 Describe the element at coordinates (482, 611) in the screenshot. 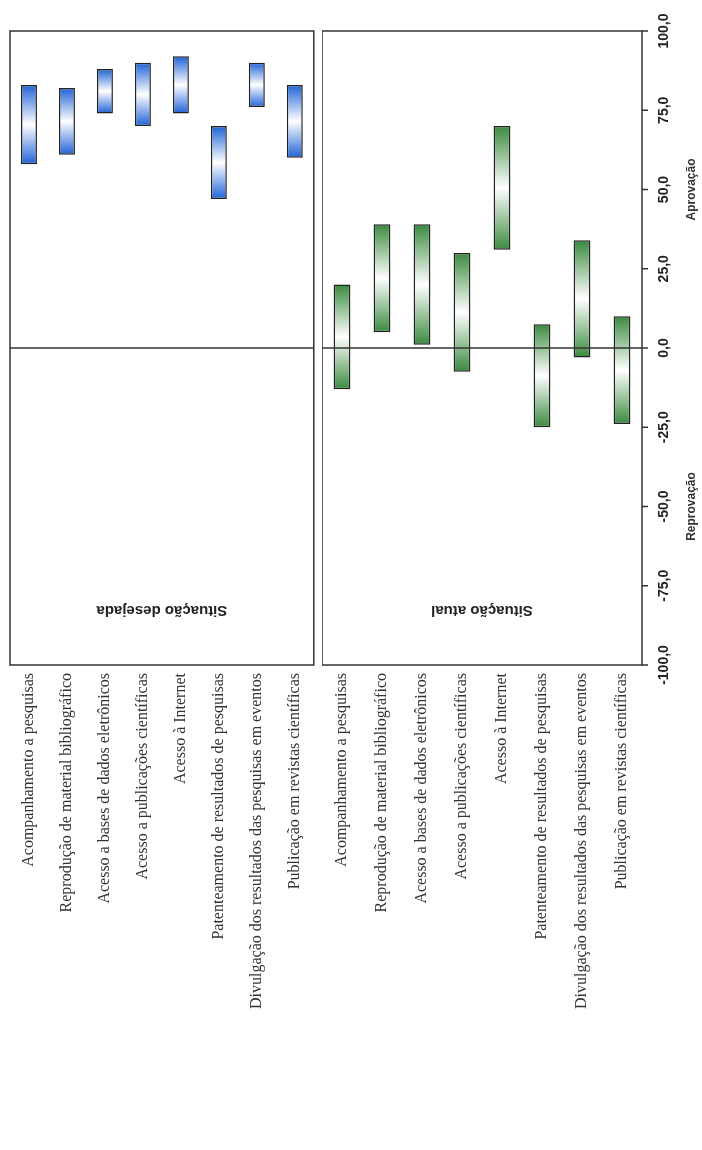

I see `text: Situação atual` at that location.